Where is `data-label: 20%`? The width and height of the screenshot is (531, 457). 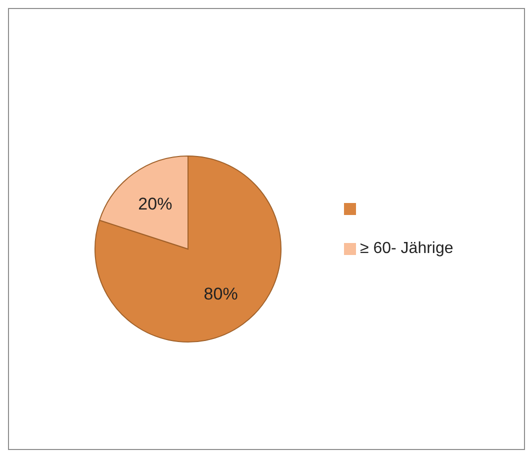 data-label: 20% is located at coordinates (155, 204).